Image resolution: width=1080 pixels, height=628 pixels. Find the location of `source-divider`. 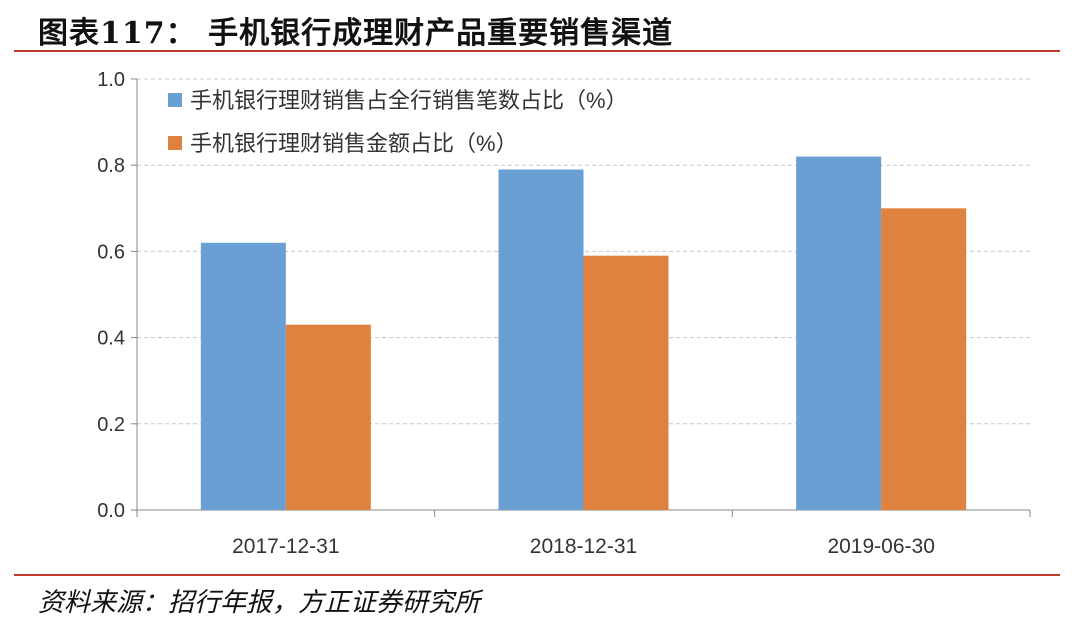

source-divider is located at coordinates (537, 575).